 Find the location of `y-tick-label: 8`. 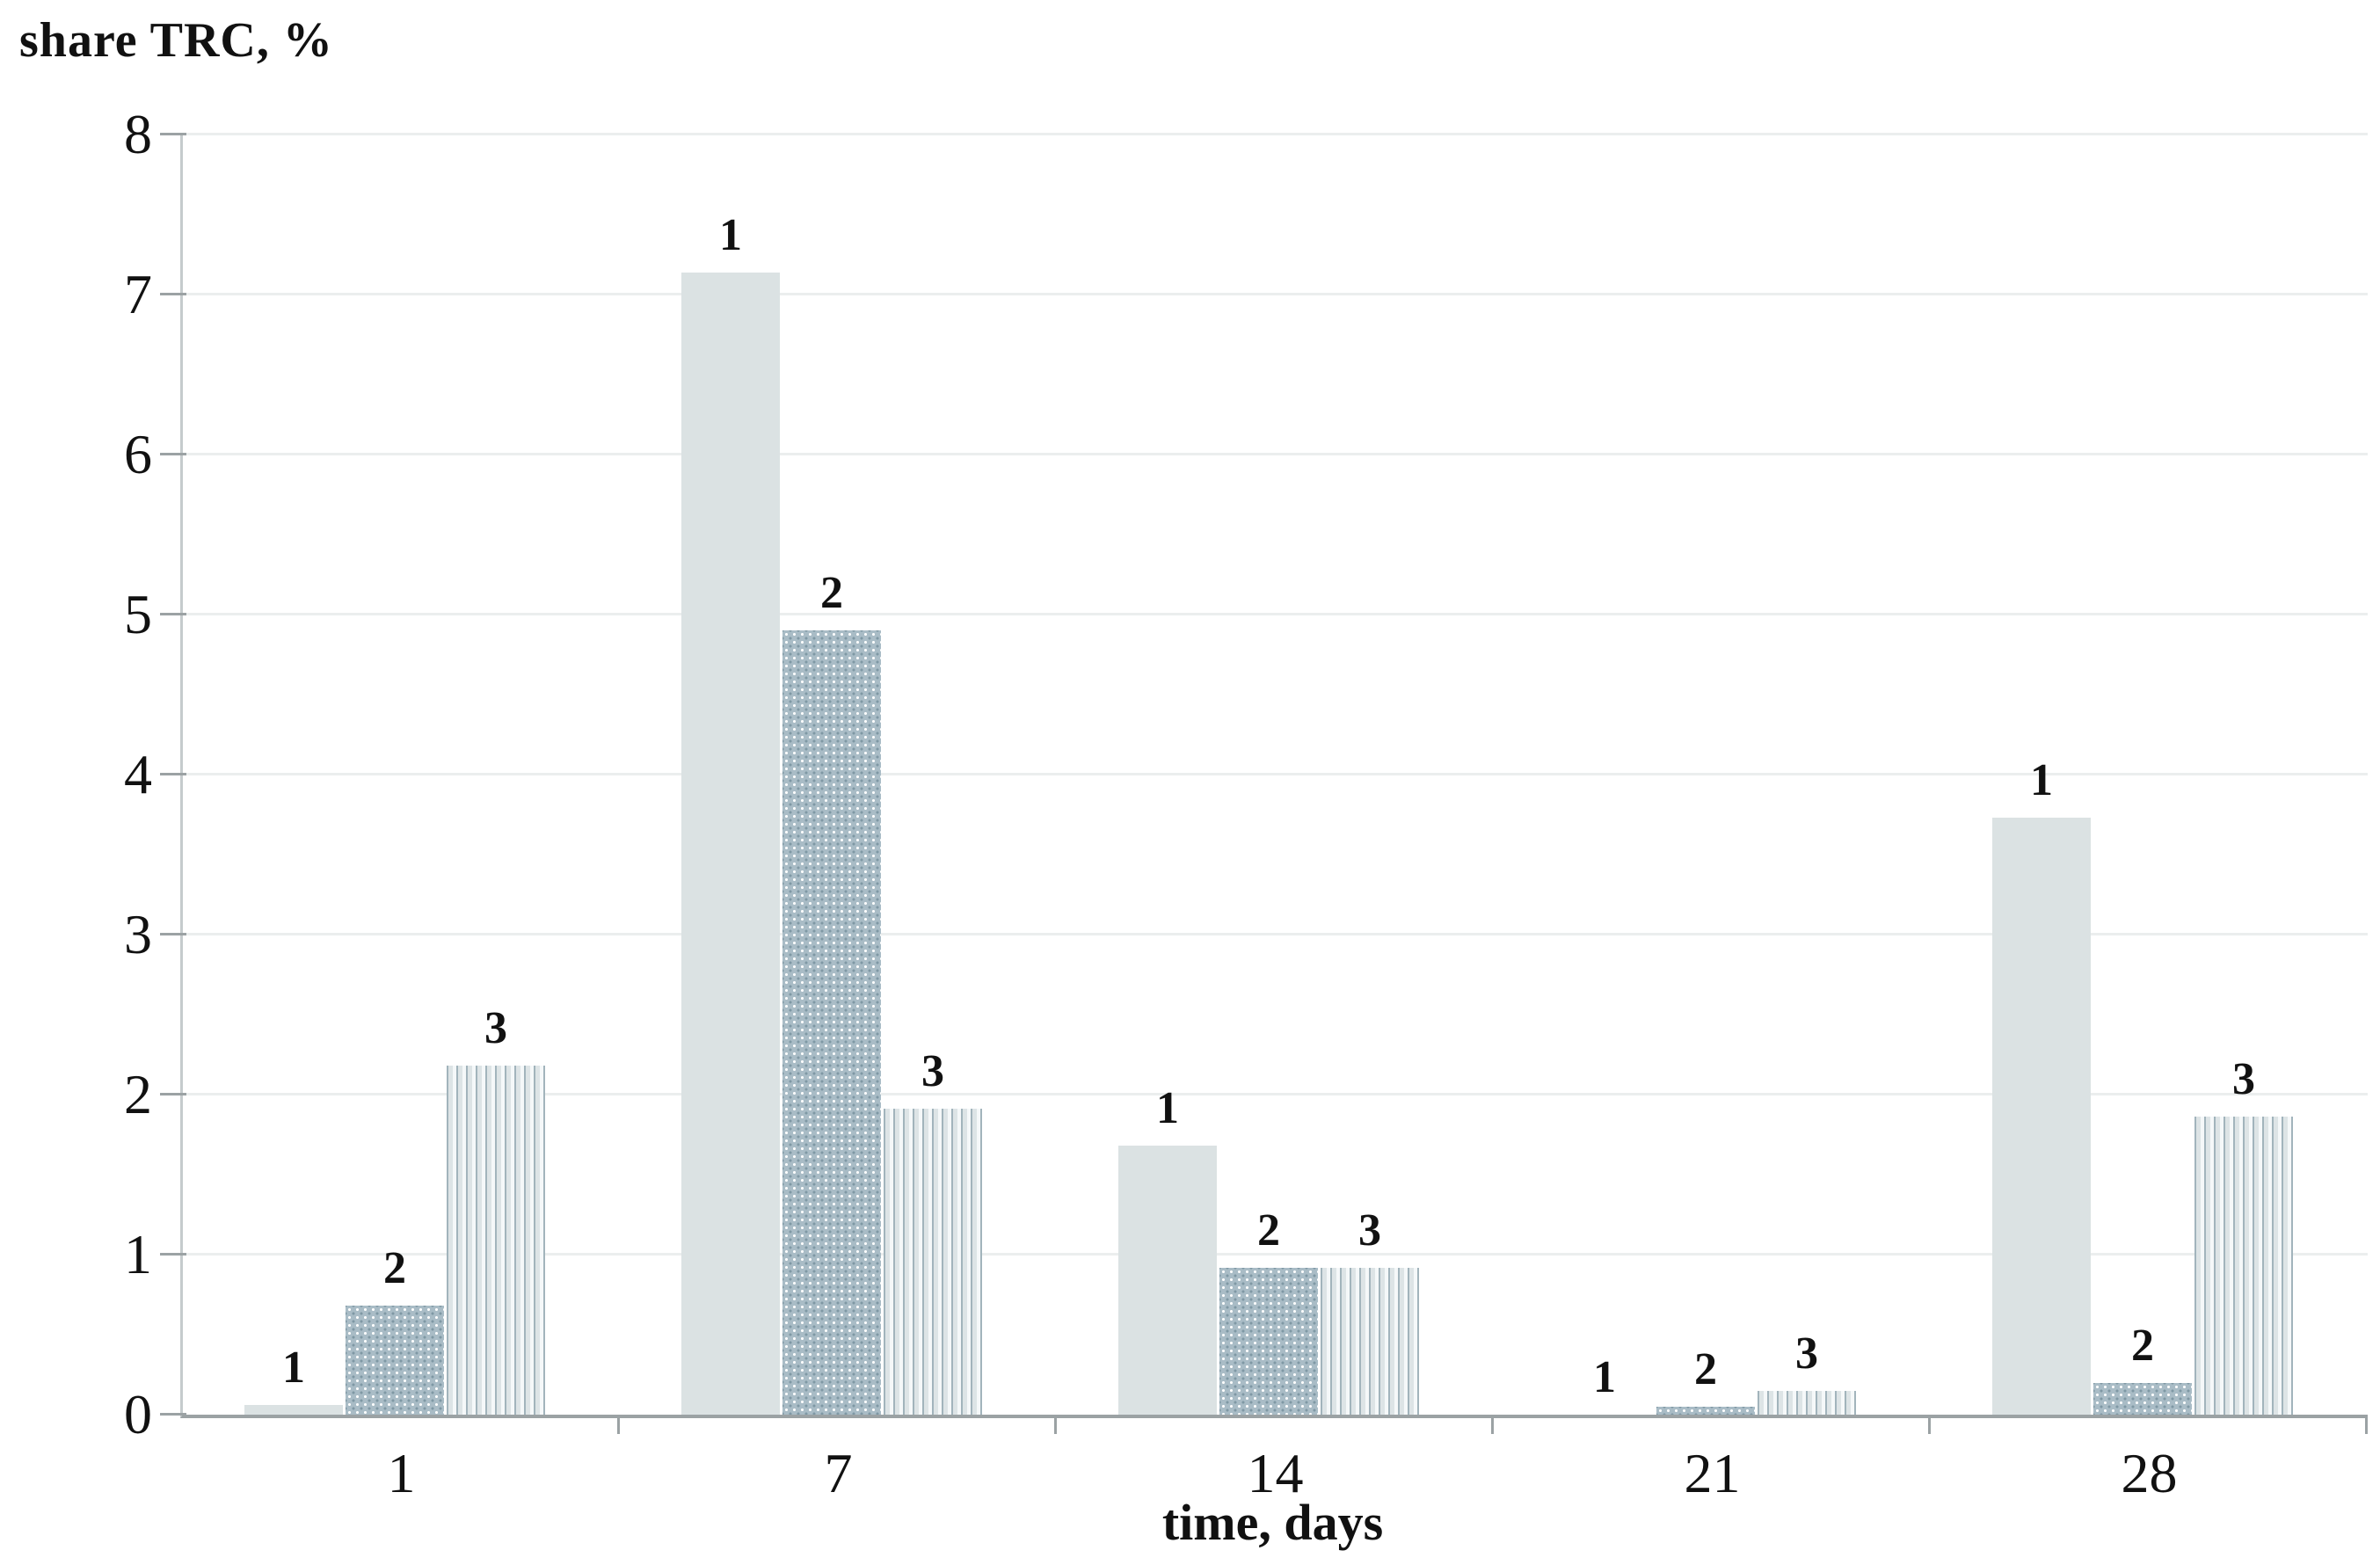

y-tick-label: 8 is located at coordinates (138, 134).